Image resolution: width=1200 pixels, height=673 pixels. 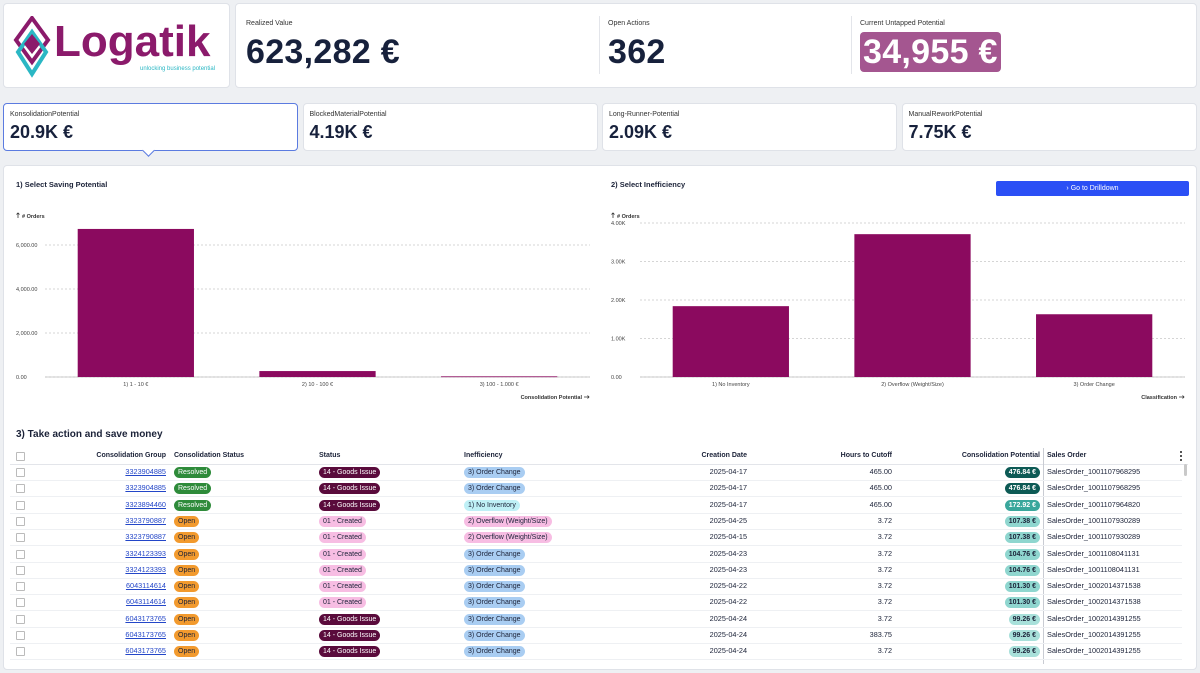 What do you see at coordinates (866, 455) in the screenshot?
I see `column-header: Hours to Cutoff` at bounding box center [866, 455].